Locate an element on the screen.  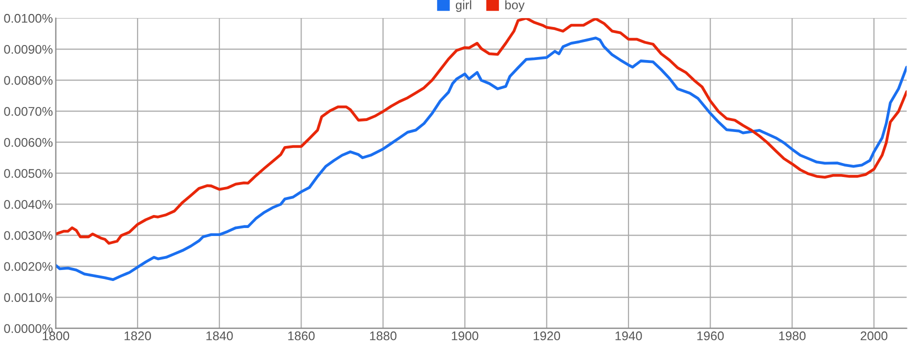
x-tick-label: 1900 is located at coordinates (465, 335).